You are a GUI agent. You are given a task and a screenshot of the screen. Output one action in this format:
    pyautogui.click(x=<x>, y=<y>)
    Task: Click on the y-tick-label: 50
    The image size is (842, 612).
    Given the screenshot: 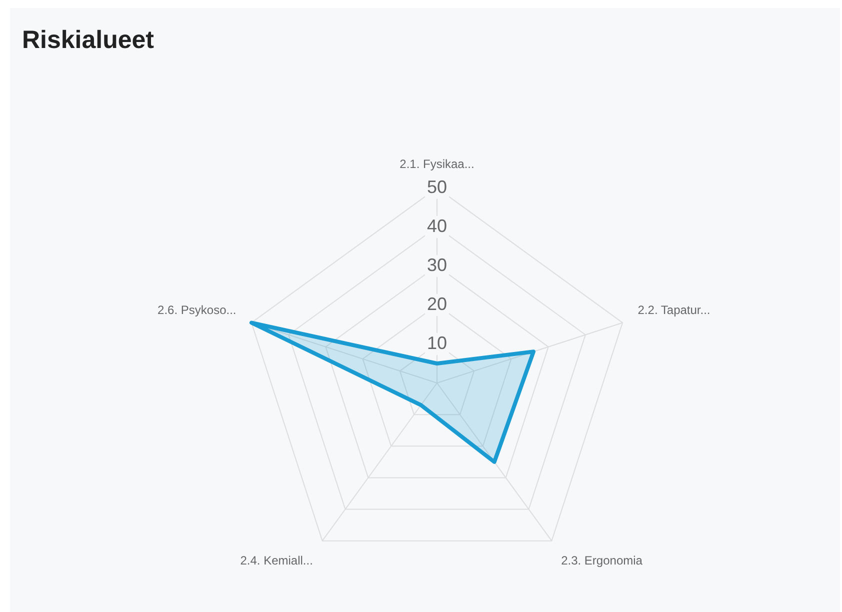 What is the action you would take?
    pyautogui.click(x=437, y=186)
    